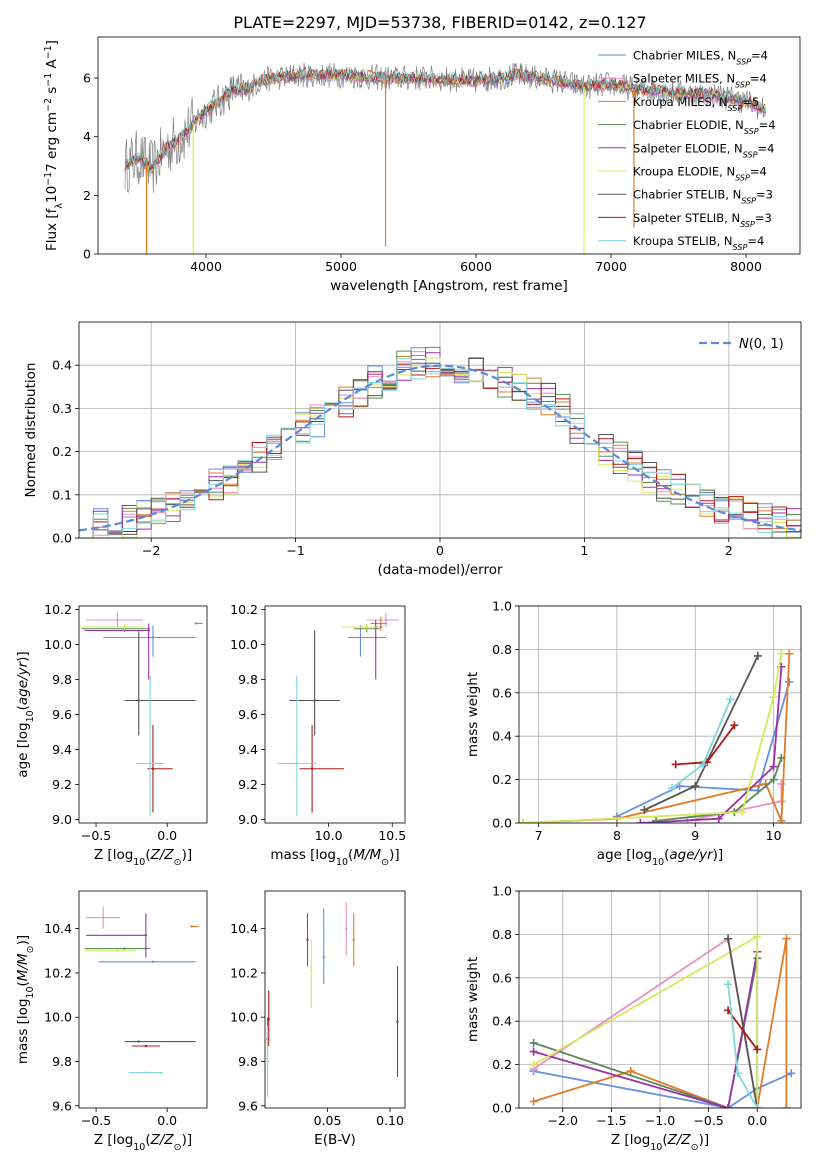  I want to click on series-line-chabrier-stelib, so click(743, 1023).